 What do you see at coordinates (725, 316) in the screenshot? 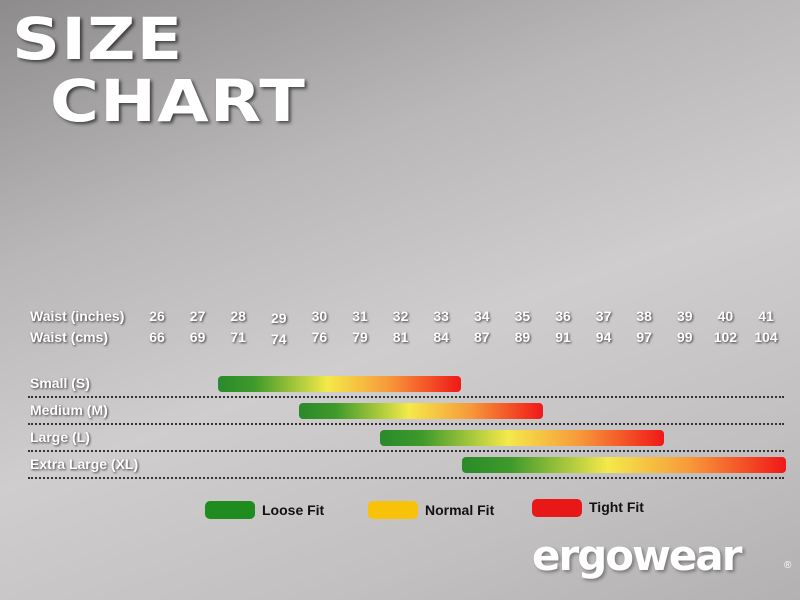
I see `waist-inches-value: 40` at bounding box center [725, 316].